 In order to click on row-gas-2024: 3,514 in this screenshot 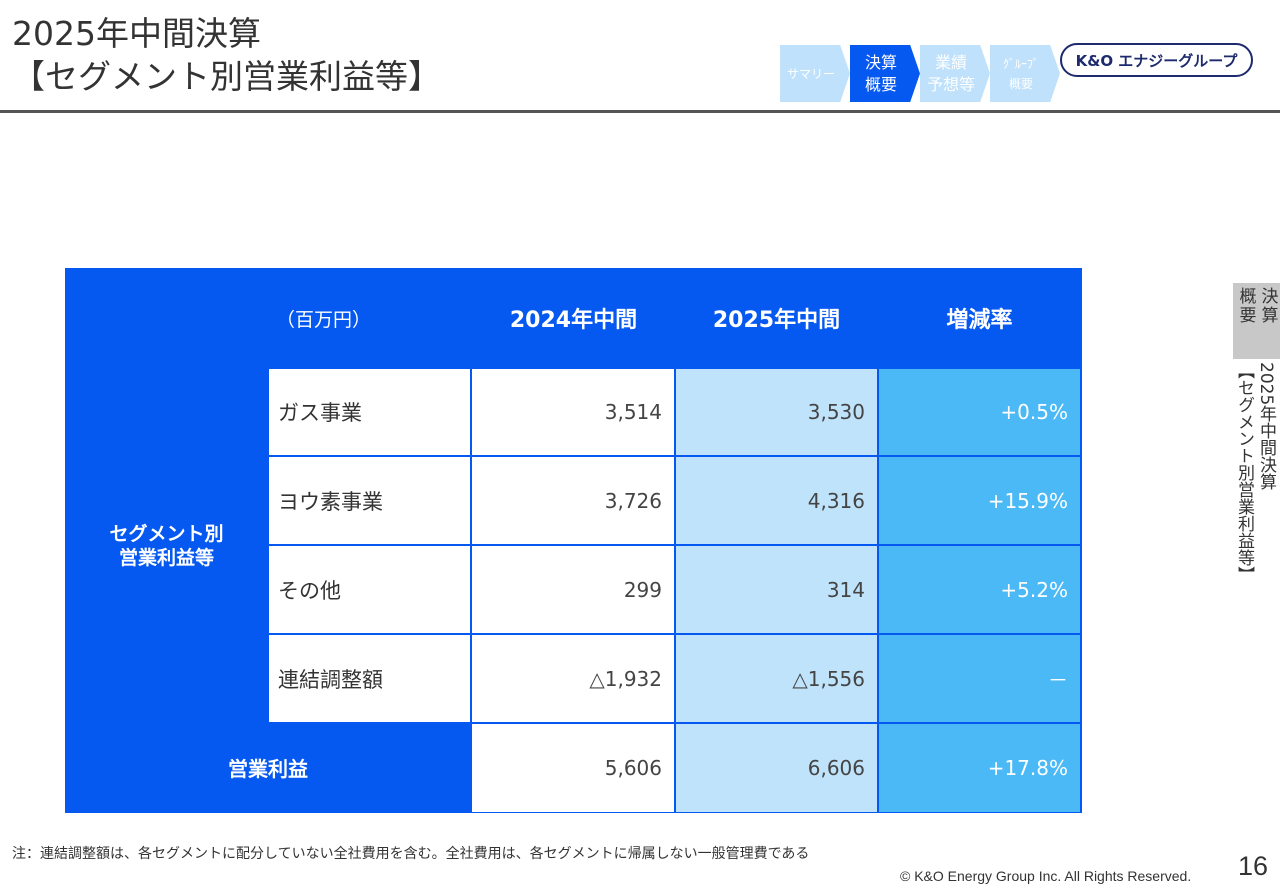, I will do `click(573, 412)`.